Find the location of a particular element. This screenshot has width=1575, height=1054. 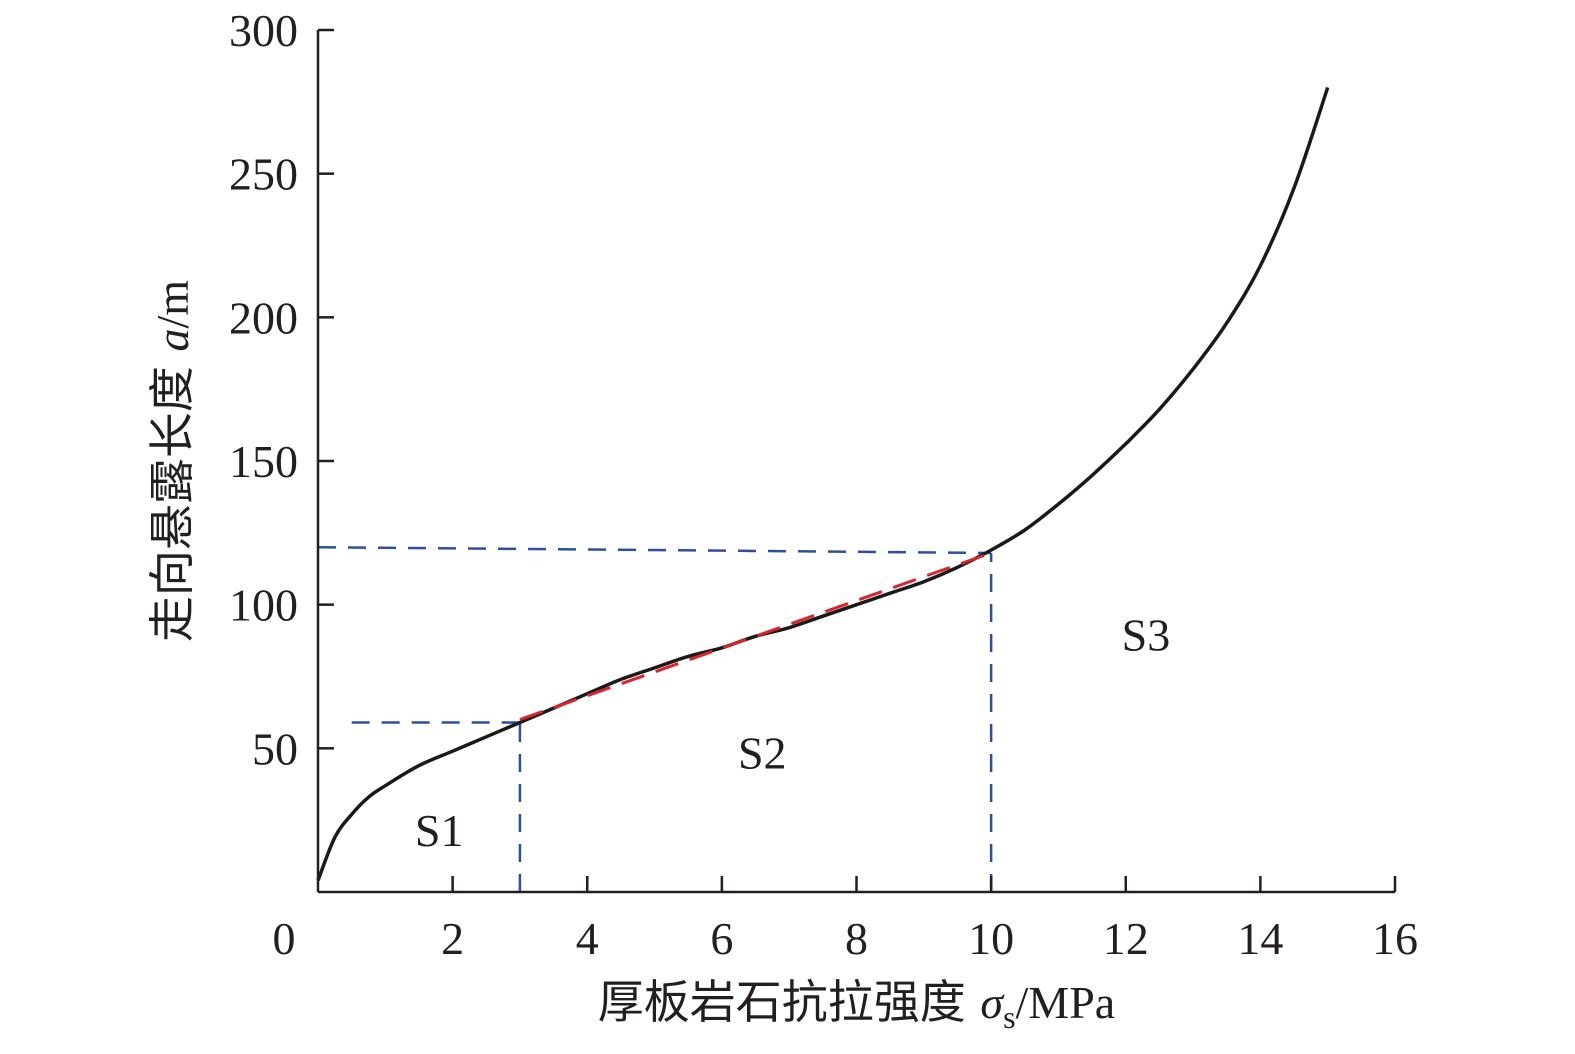

x-tick-label: 16 is located at coordinates (1395, 938).